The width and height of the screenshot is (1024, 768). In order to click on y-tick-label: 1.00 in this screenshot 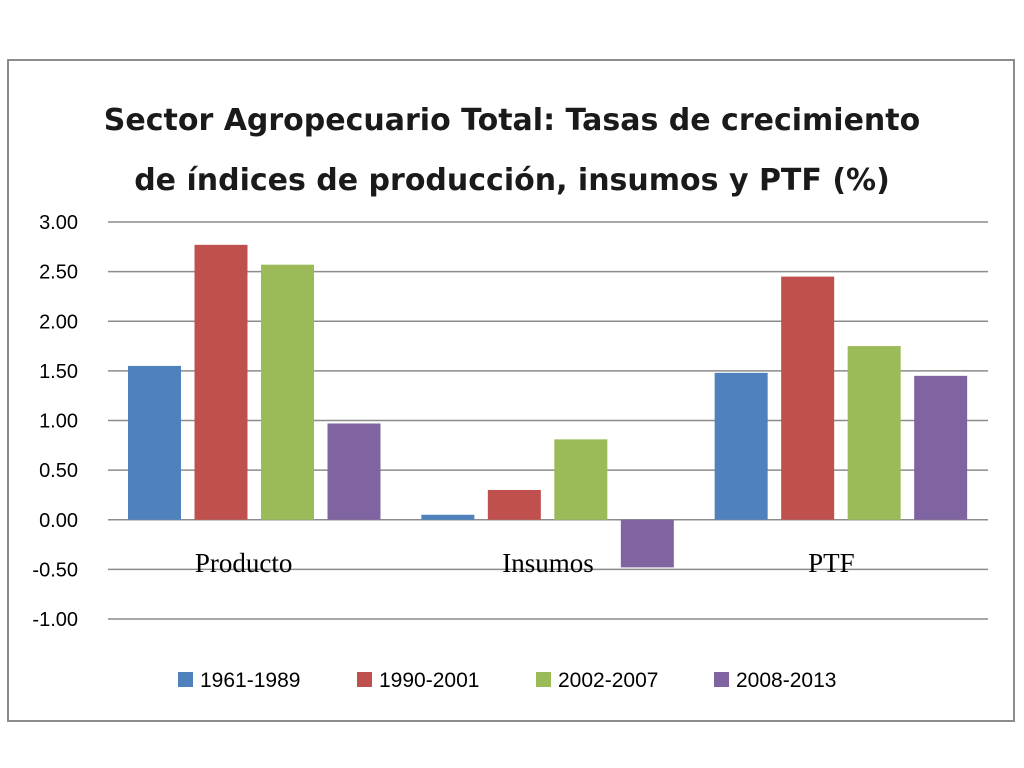, I will do `click(58, 422)`.